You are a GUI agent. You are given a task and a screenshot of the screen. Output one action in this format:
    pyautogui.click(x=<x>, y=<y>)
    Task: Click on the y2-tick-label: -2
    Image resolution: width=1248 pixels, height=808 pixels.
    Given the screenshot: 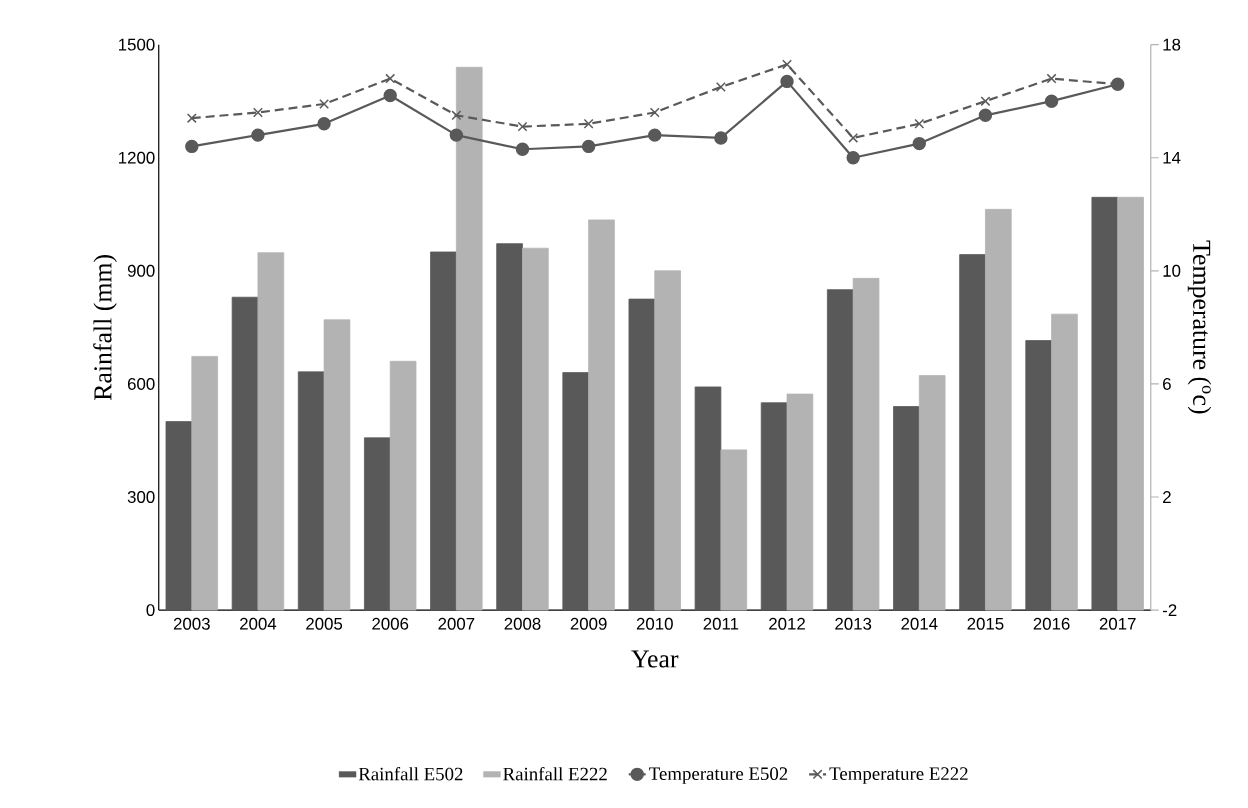 What is the action you would take?
    pyautogui.click(x=1169, y=610)
    